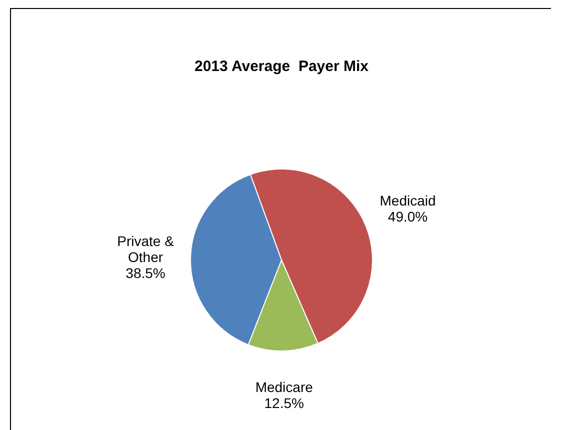 The height and width of the screenshot is (430, 563). What do you see at coordinates (408, 216) in the screenshot?
I see `data-label: 49.0%` at bounding box center [408, 216].